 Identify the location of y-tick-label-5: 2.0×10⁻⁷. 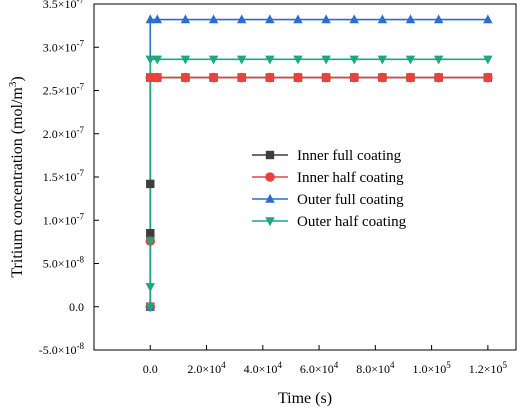
(64, 133).